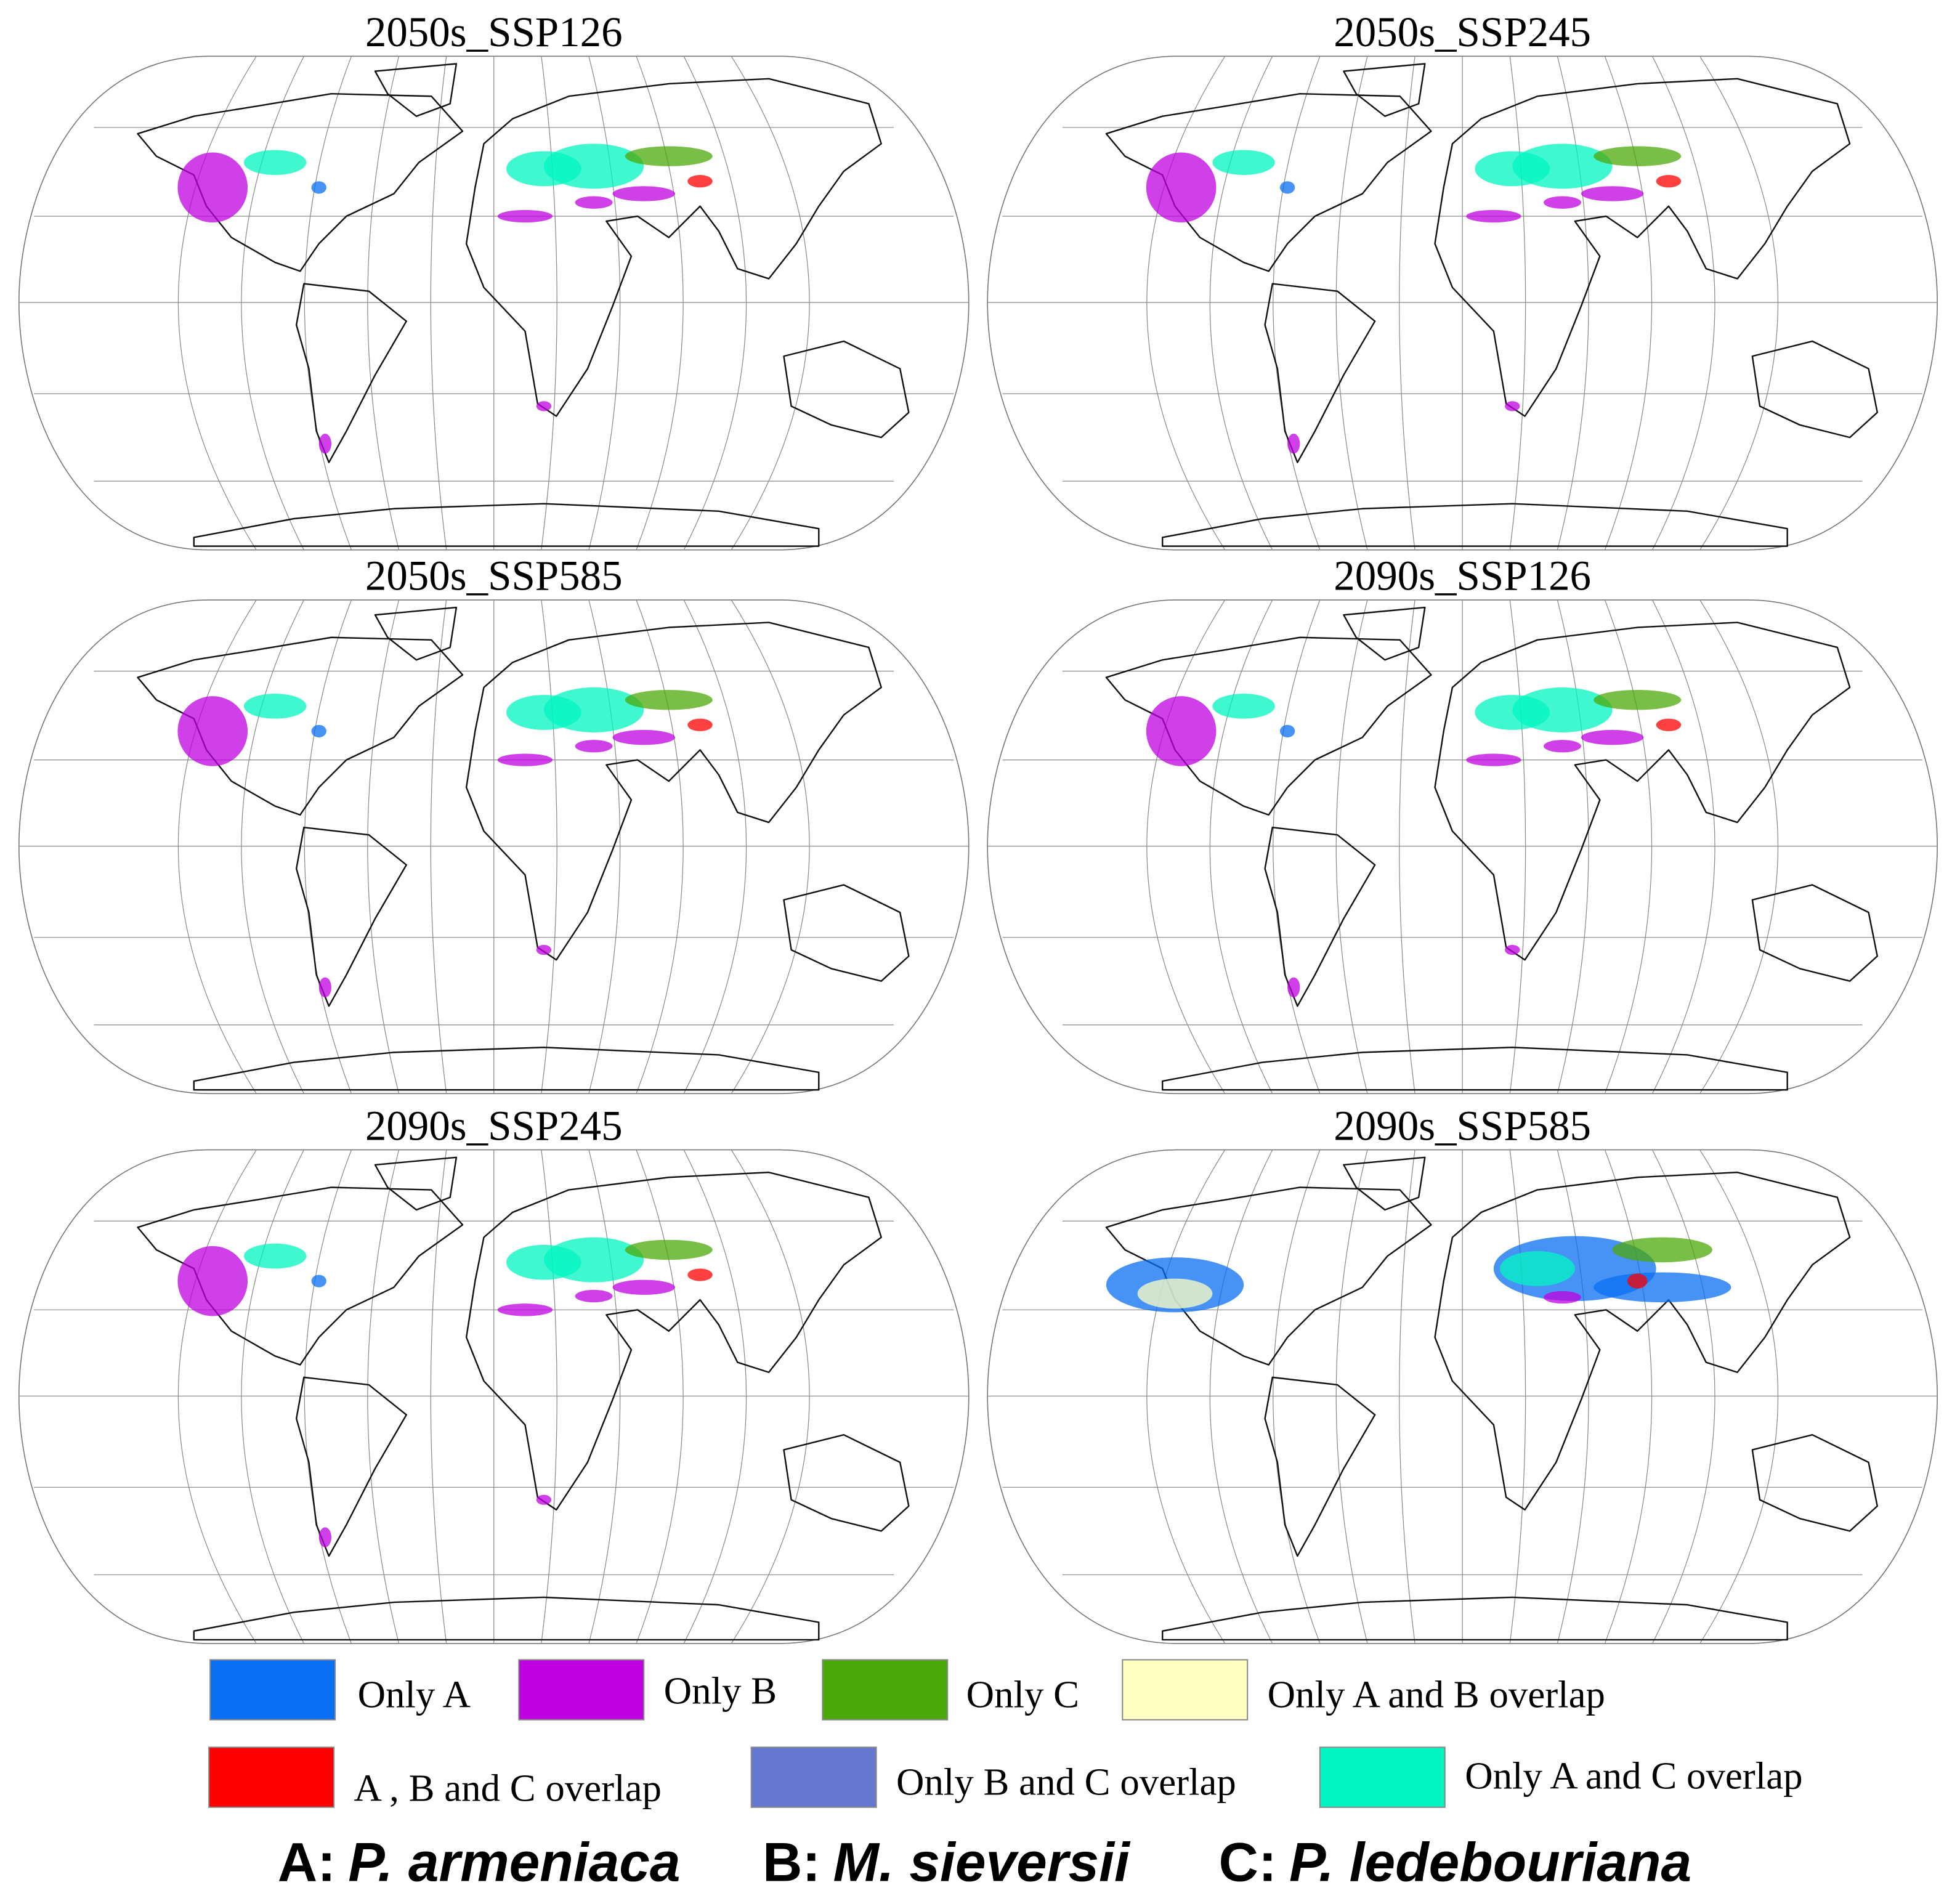  What do you see at coordinates (514, 1862) in the screenshot?
I see `species-name: P. armeniaca` at bounding box center [514, 1862].